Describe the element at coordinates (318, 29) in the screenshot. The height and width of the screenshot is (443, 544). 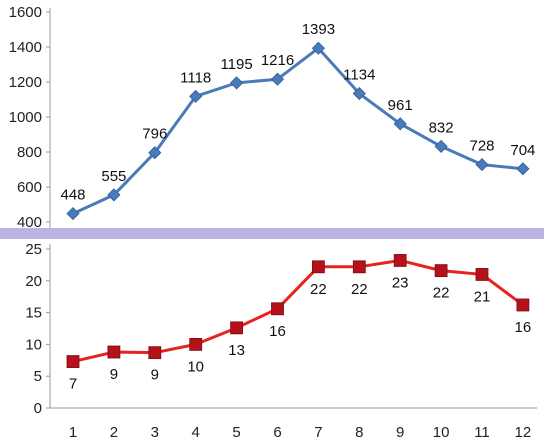
I see `data-label: 1393` at that location.